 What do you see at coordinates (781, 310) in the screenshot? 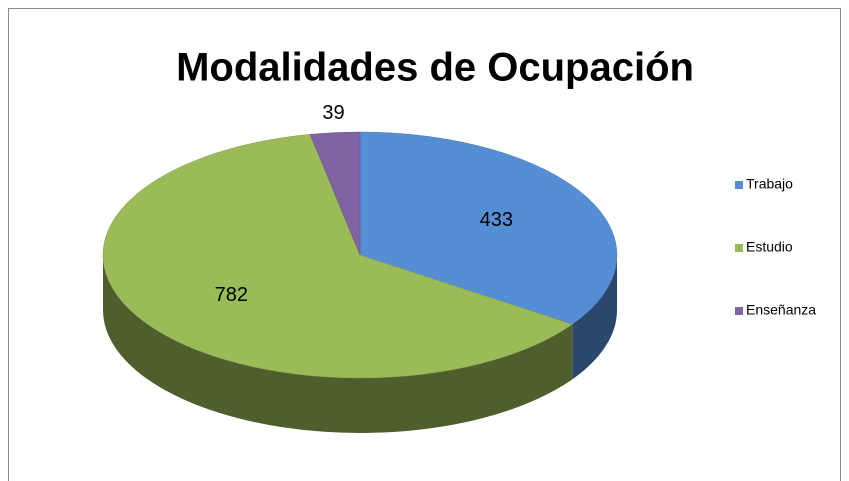
I see `legend-label: Enseñanza` at bounding box center [781, 310].